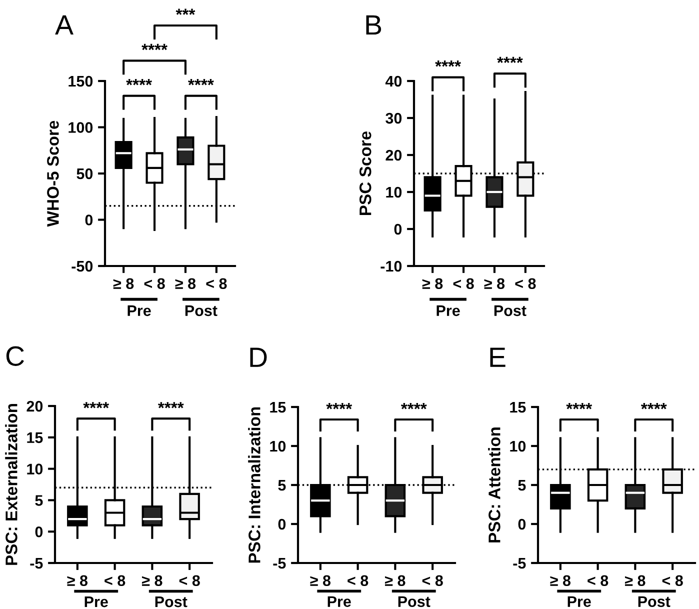 The height and width of the screenshot is (609, 699). What do you see at coordinates (365, 173) in the screenshot?
I see `y-axis-title: PSC Score` at bounding box center [365, 173].